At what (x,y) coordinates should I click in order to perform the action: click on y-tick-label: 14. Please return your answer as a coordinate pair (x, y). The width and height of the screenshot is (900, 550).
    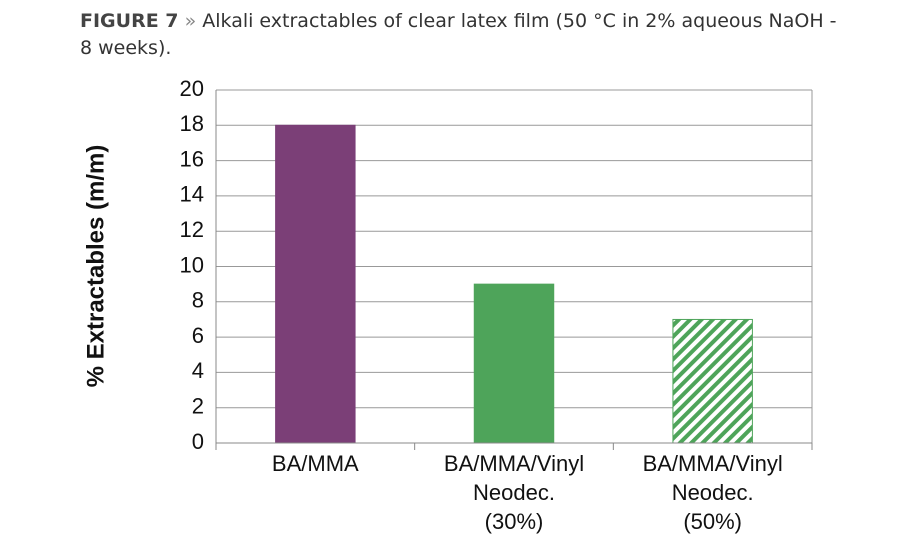
    Looking at the image, I should click on (192, 194).